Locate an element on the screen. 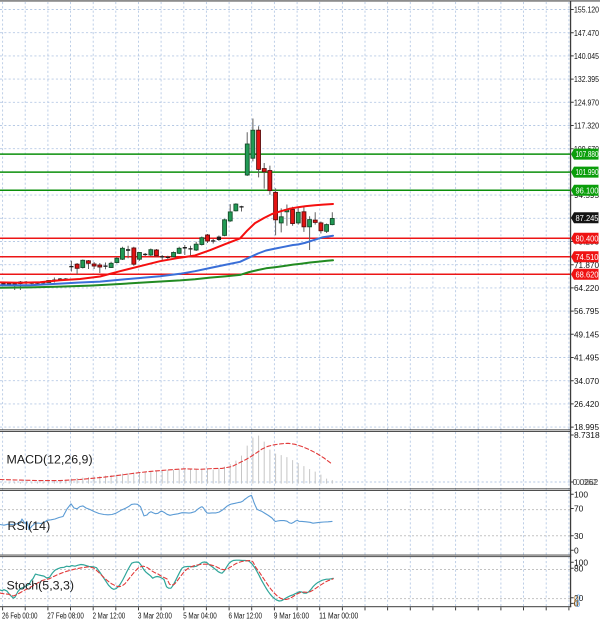 This screenshot has height=625, width=600. svg-text: 80.400 is located at coordinates (587, 238).